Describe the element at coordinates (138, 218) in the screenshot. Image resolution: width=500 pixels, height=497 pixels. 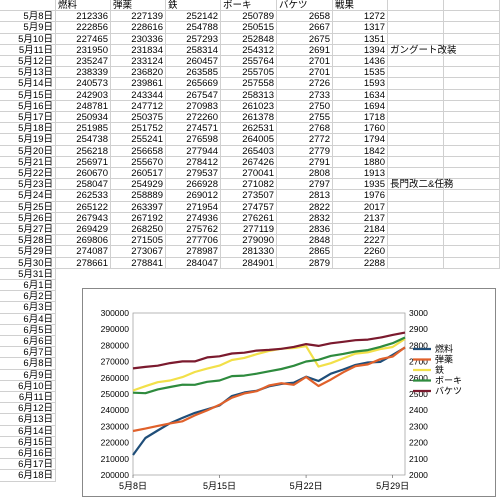
I see `value-cell: 267192` at that location.